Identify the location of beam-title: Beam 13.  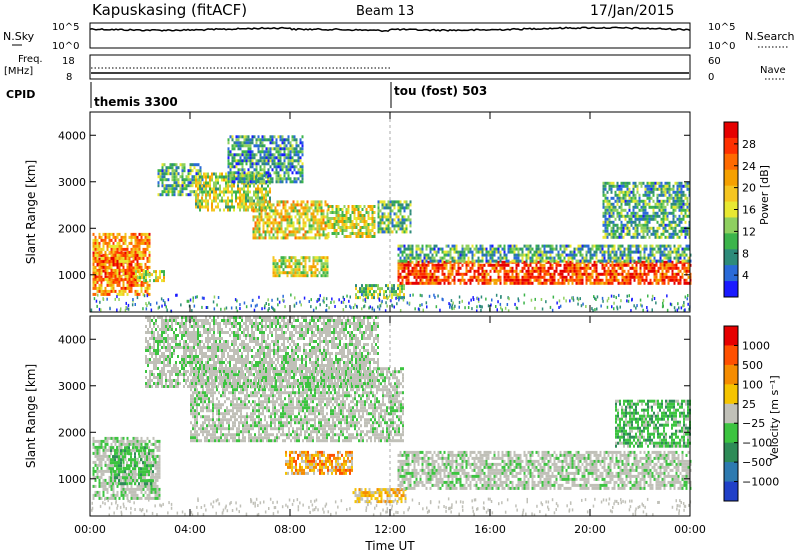
(385, 11).